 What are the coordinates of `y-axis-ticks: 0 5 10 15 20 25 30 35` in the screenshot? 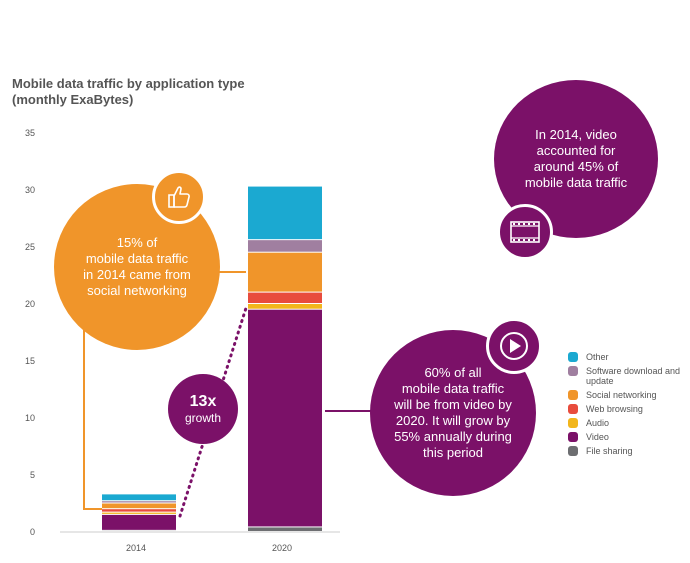 It's located at (30, 332).